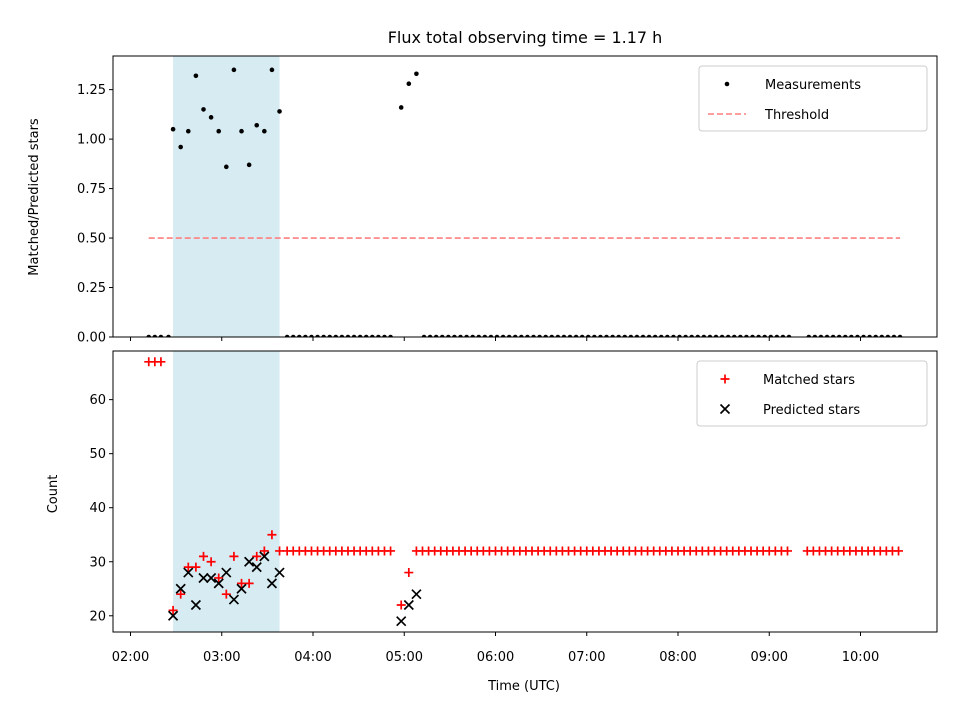  What do you see at coordinates (677, 657) in the screenshot?
I see `x-tick-label: 08:00` at bounding box center [677, 657].